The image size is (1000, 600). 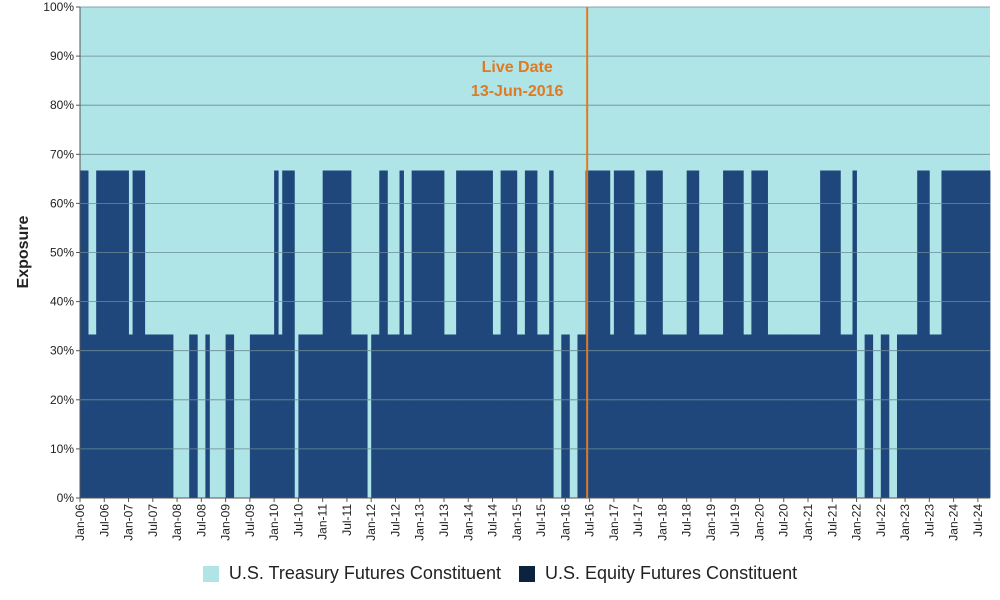 I want to click on x-tick-label: Jul-09, so click(x=250, y=520).